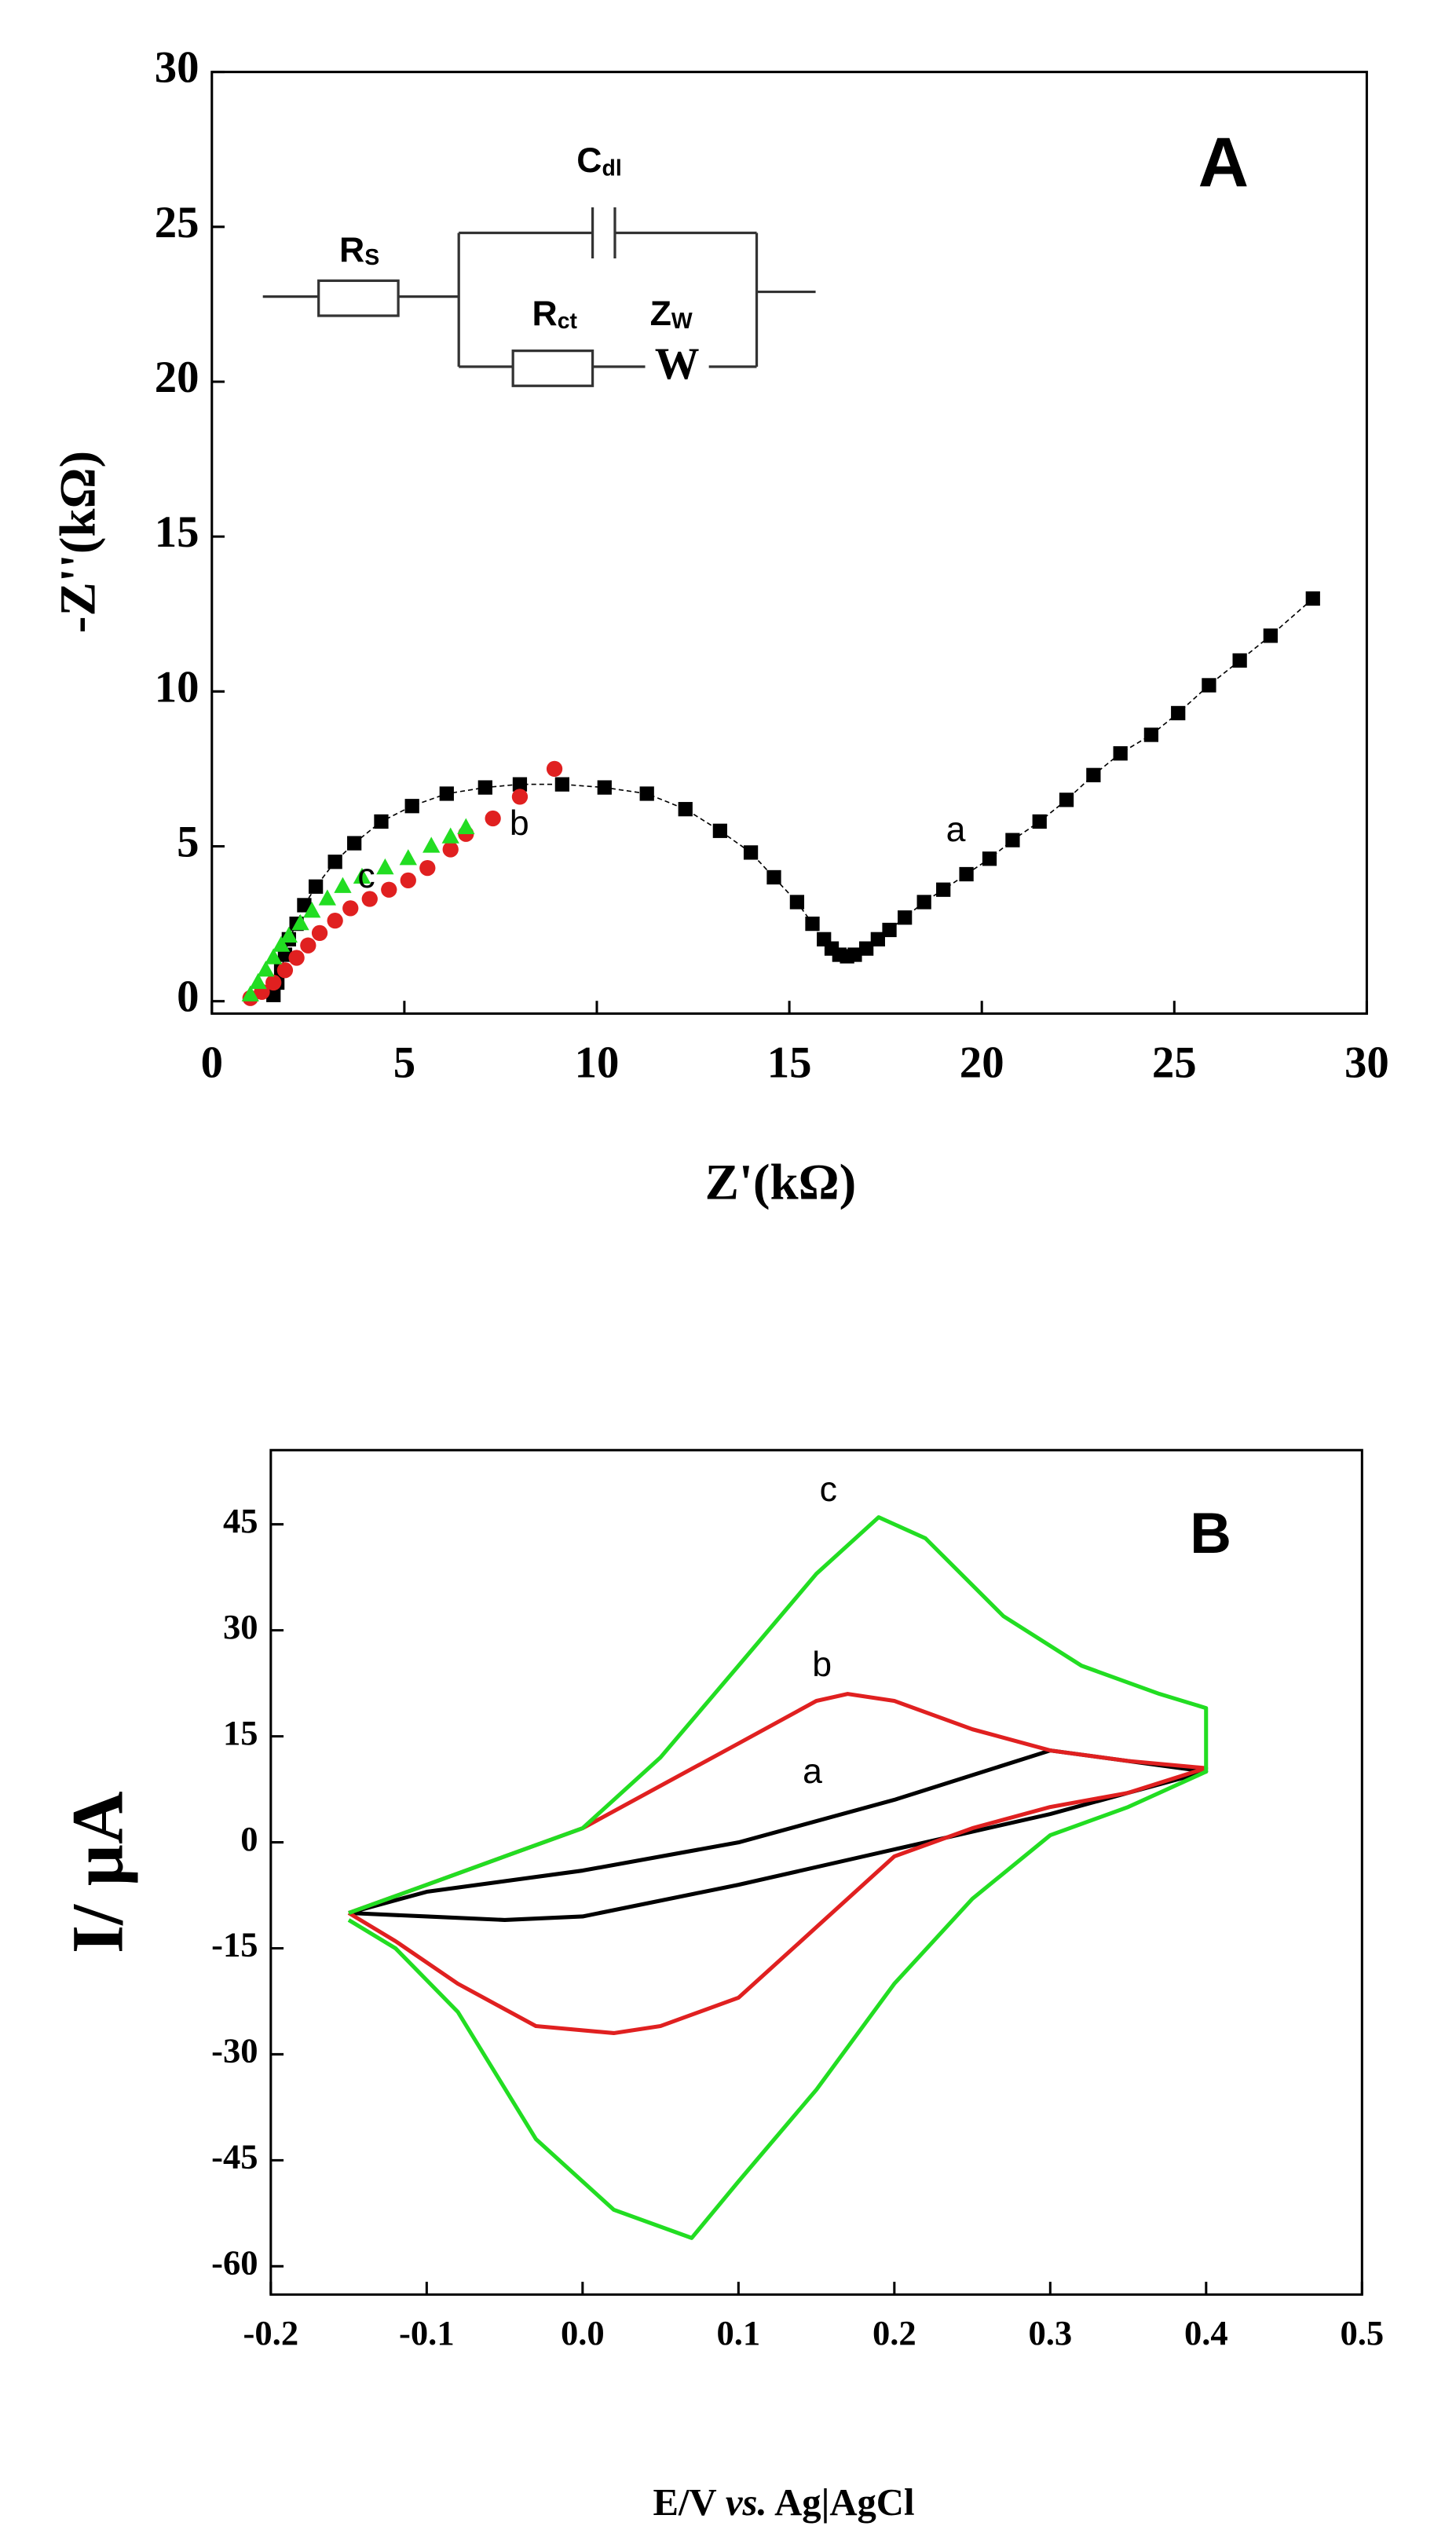  I want to click on y-tick-label: -15, so click(234, 1944).